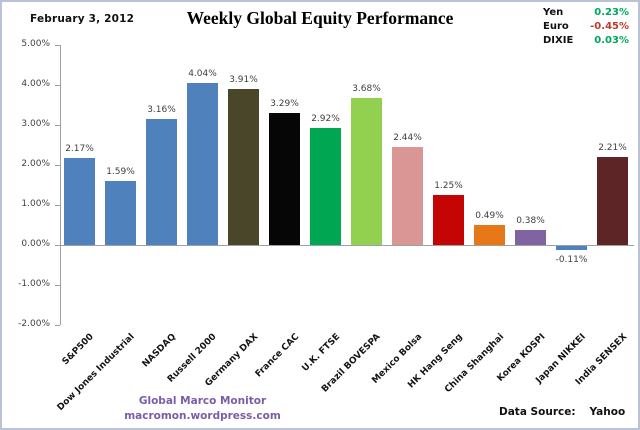 The height and width of the screenshot is (430, 640). What do you see at coordinates (243, 167) in the screenshot?
I see `bar-germany-dax` at bounding box center [243, 167].